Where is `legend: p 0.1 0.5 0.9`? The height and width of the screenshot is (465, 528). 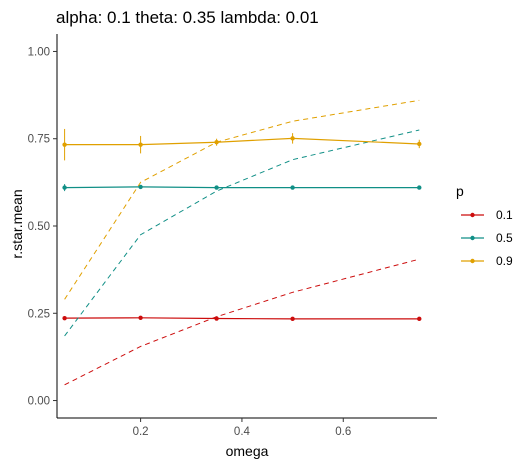 legend: p 0.1 0.5 0.9 is located at coordinates (484, 225).